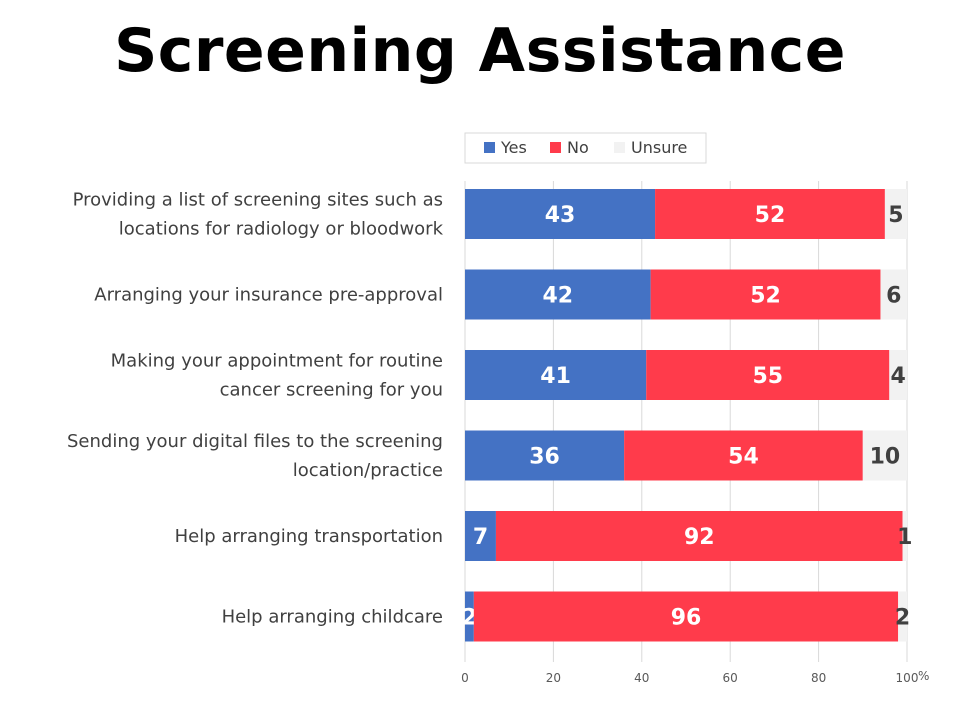 This screenshot has height=720, width=960. Describe the element at coordinates (268, 295) in the screenshot. I see `category-label-1: Arranging your insurance pre-approval` at that location.